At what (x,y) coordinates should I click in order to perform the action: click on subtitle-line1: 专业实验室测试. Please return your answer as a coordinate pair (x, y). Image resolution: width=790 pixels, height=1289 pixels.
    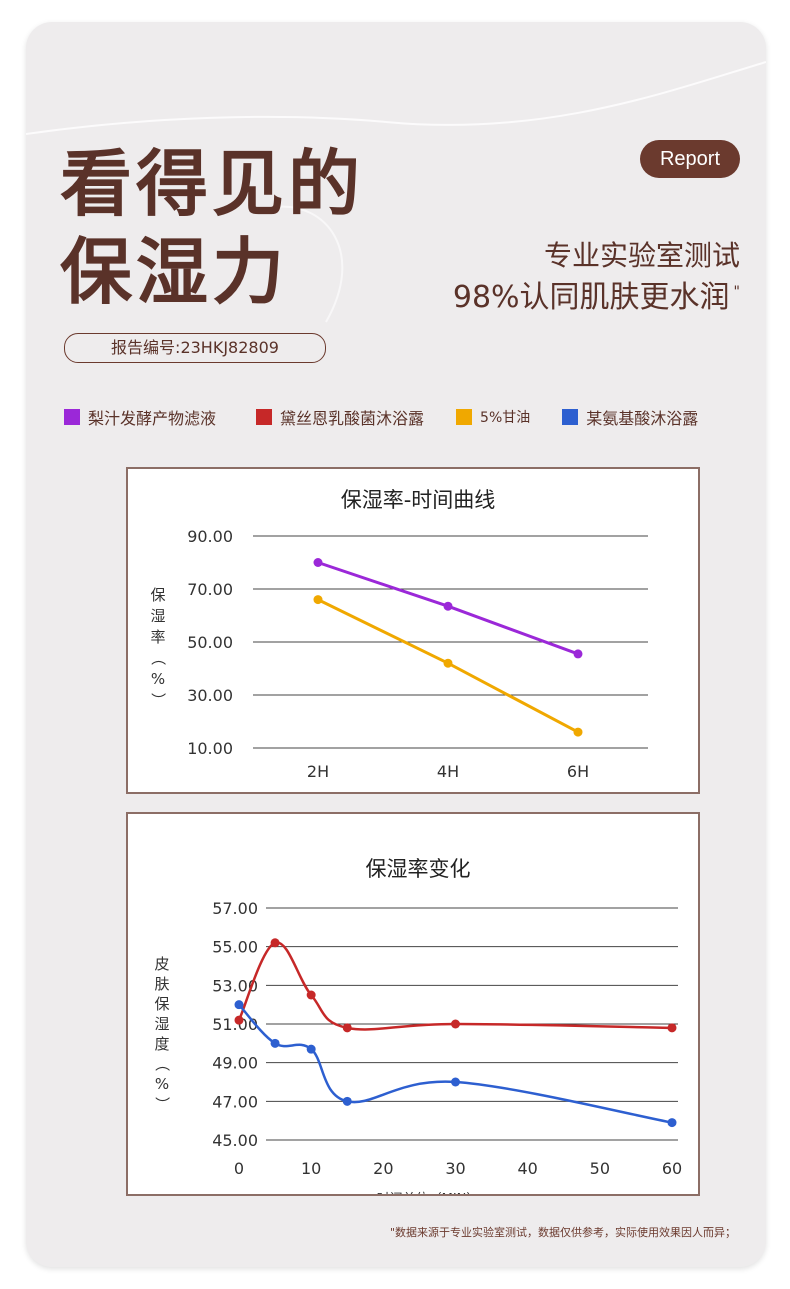
    Looking at the image, I should click on (641, 255).